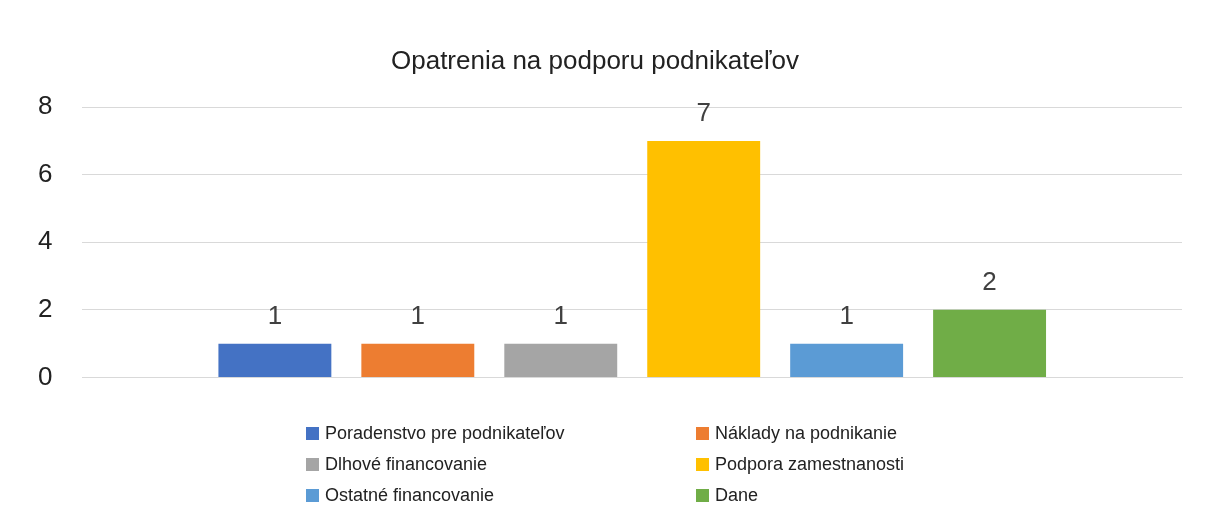  I want to click on legend-label: Dane, so click(737, 495).